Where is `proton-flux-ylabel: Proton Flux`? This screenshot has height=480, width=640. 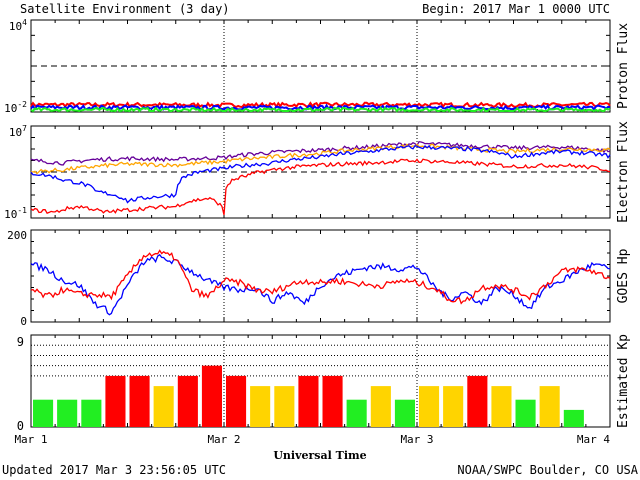
proton-flux-ylabel: Proton Flux is located at coordinates (623, 66).